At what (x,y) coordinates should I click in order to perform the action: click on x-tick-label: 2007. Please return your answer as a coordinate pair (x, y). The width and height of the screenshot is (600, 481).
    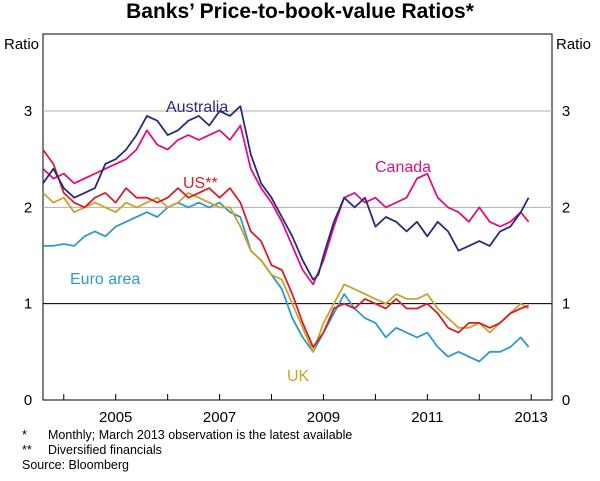
    Looking at the image, I should click on (219, 417).